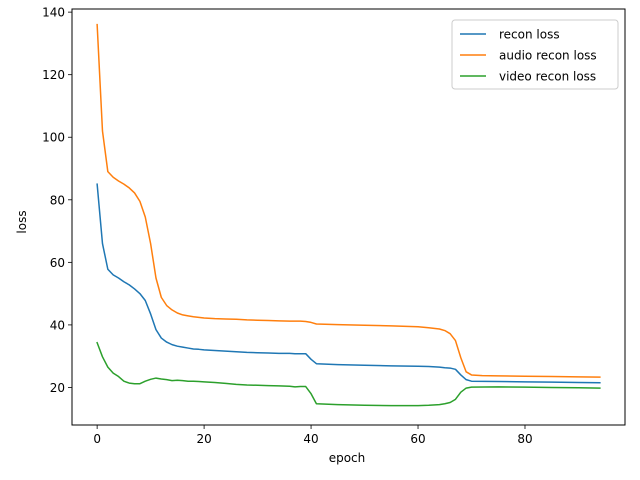 The height and width of the screenshot is (480, 640). Describe the element at coordinates (53, 138) in the screenshot. I see `y-tick-label: 100` at that location.